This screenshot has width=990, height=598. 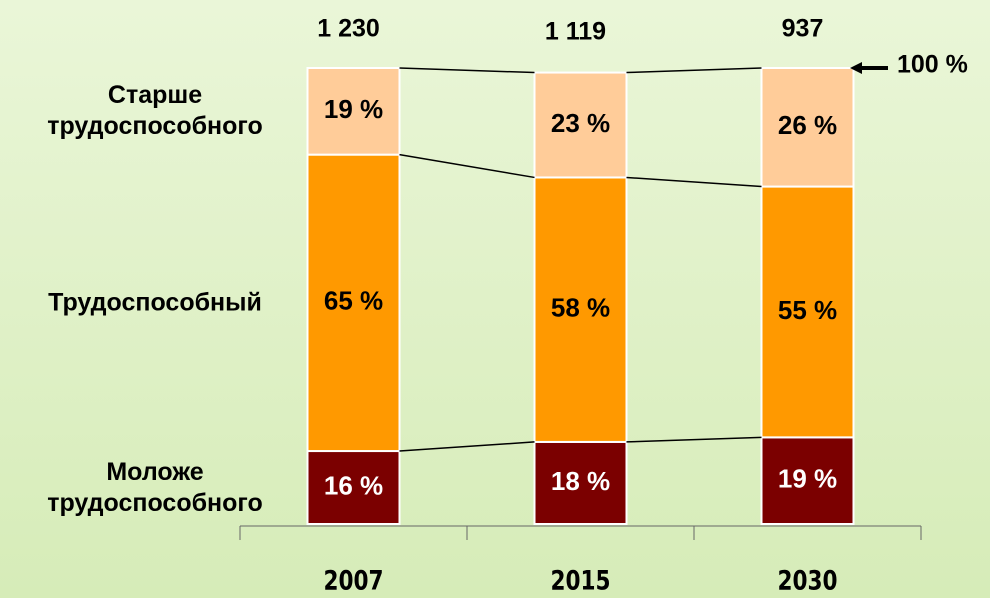 I want to click on value-label: 58 %, so click(x=580, y=308).